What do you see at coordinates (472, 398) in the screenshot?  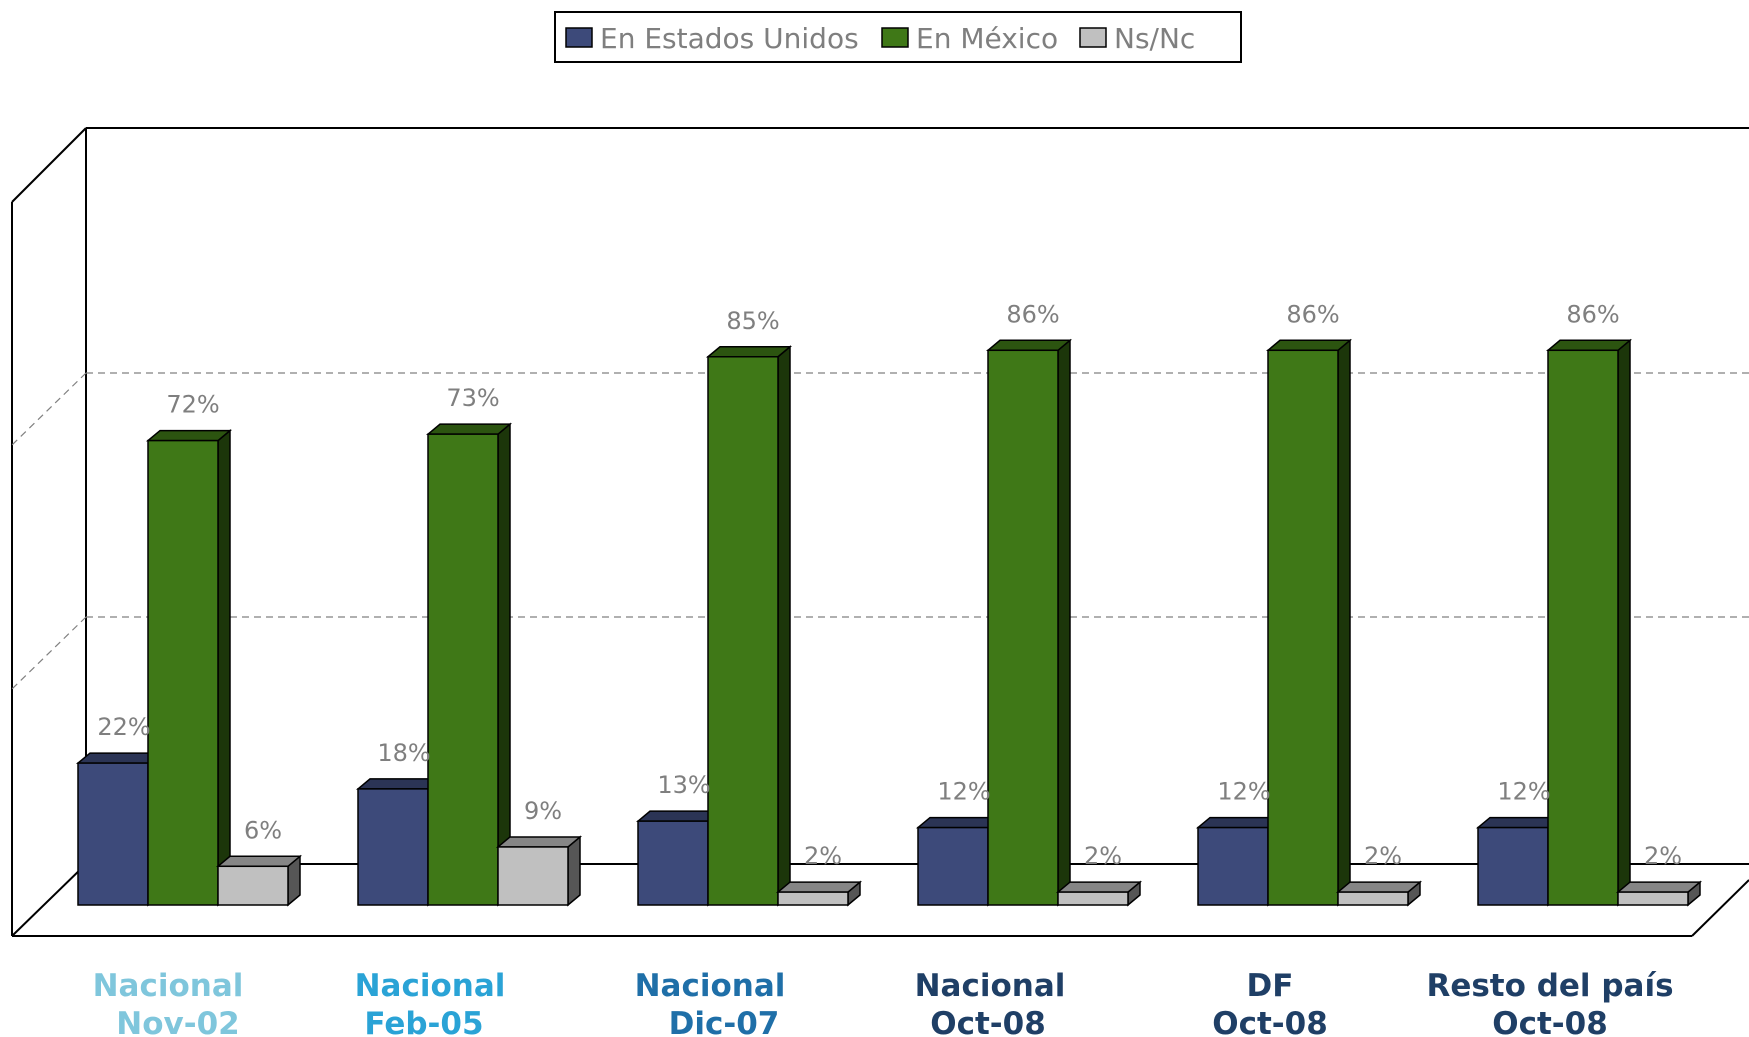 I see `value-label: 73%` at bounding box center [472, 398].